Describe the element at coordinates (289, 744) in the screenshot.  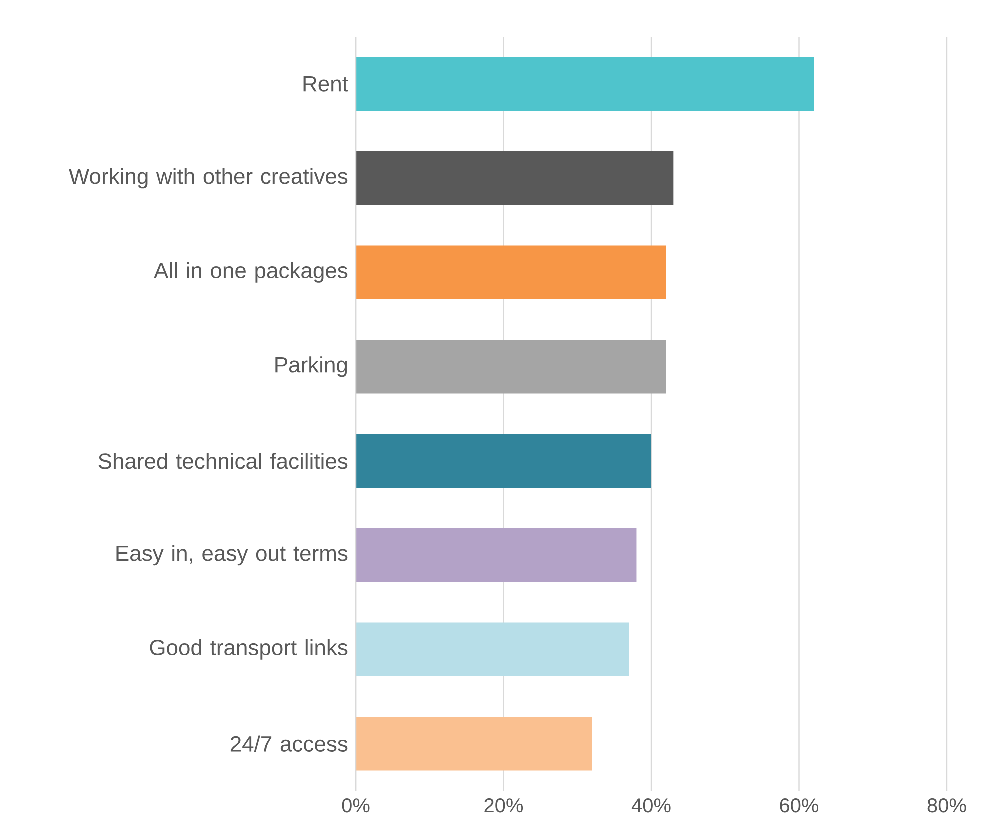
I see `y-tick-label: 24/7 access` at that location.